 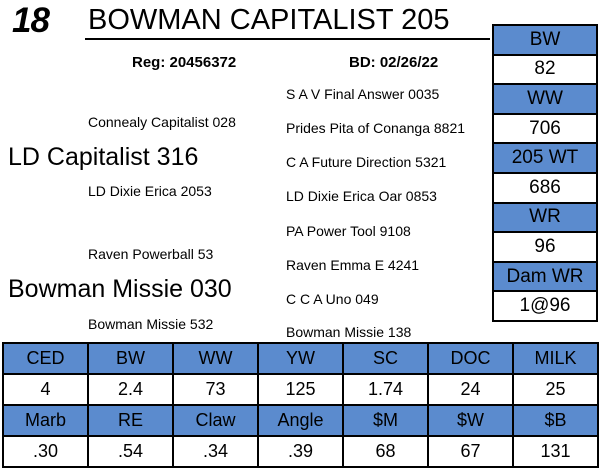 I want to click on page-title: BOWMAN CAPITALIST 205, so click(x=269, y=20).